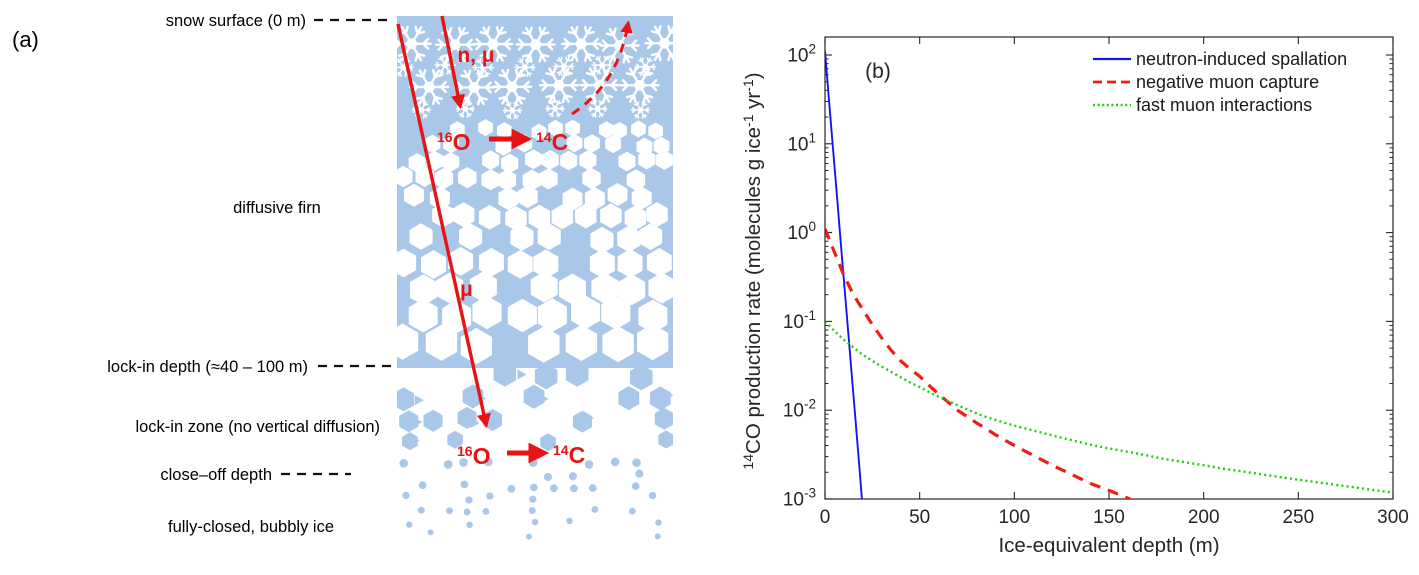 This screenshot has width=1419, height=575. What do you see at coordinates (979, 363) in the screenshot?
I see `curve-negative-muon-capture` at bounding box center [979, 363].